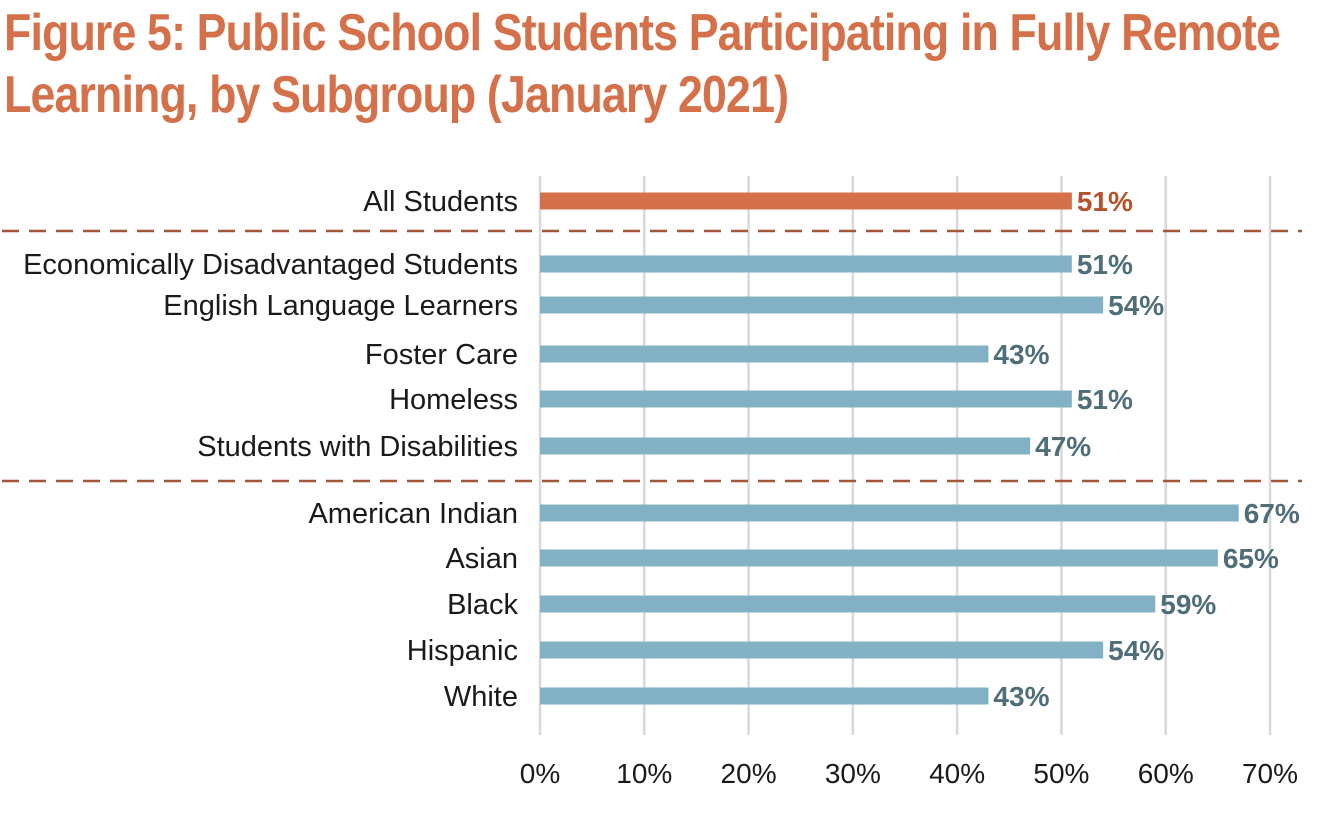 This screenshot has width=1320, height=813. What do you see at coordinates (440, 202) in the screenshot?
I see `category-label: All Students` at bounding box center [440, 202].